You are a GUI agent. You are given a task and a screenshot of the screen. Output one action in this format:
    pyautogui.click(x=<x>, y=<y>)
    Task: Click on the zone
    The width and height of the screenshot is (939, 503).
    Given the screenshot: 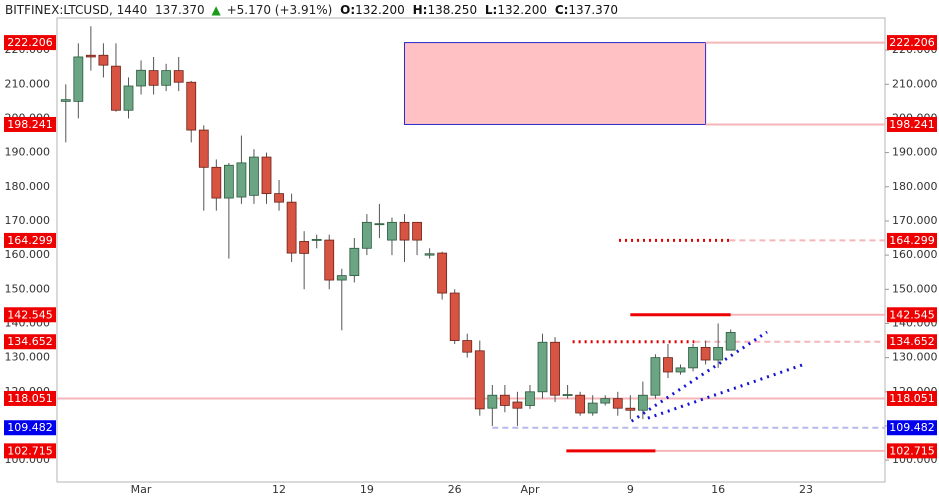 What is the action you would take?
    pyautogui.click(x=555, y=83)
    